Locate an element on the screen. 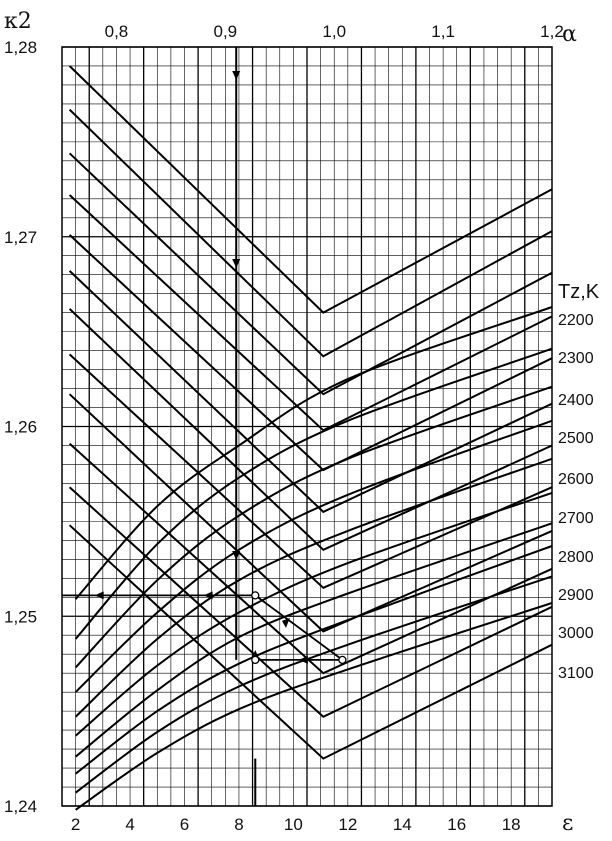 This screenshot has width=612, height=841. series-label-2700: 2700 is located at coordinates (576, 518).